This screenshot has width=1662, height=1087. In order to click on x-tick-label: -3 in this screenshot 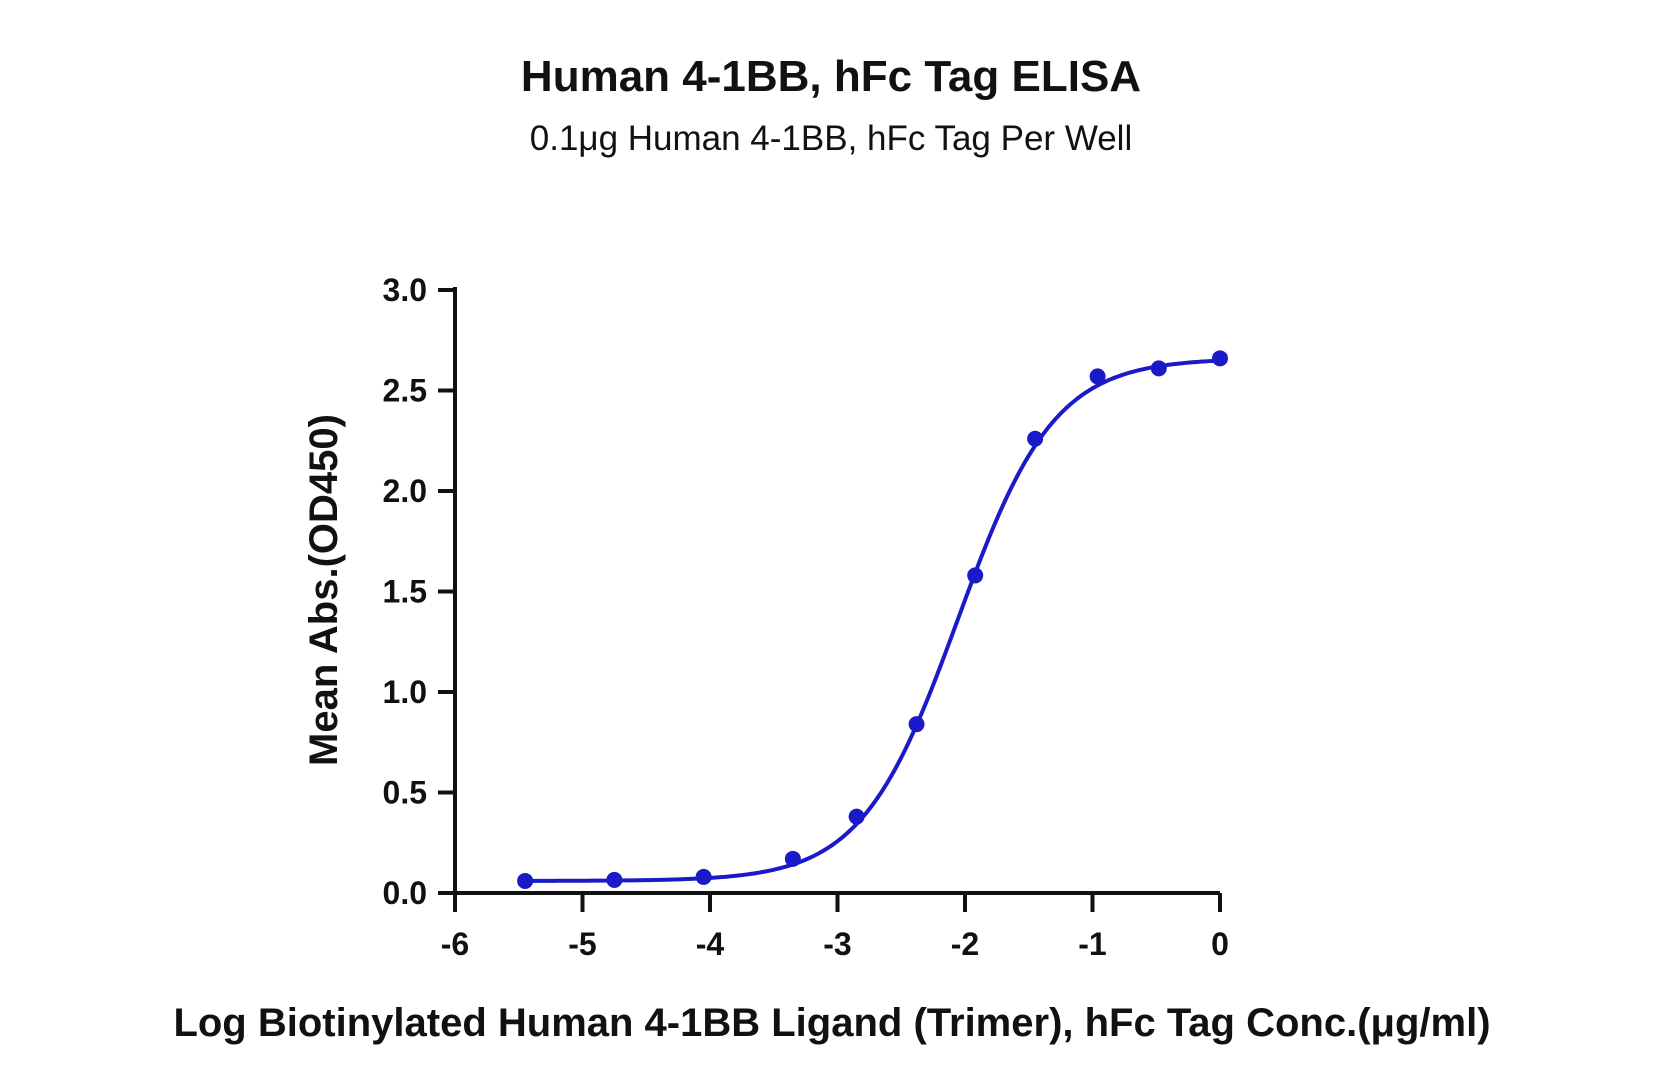, I will do `click(837, 944)`.